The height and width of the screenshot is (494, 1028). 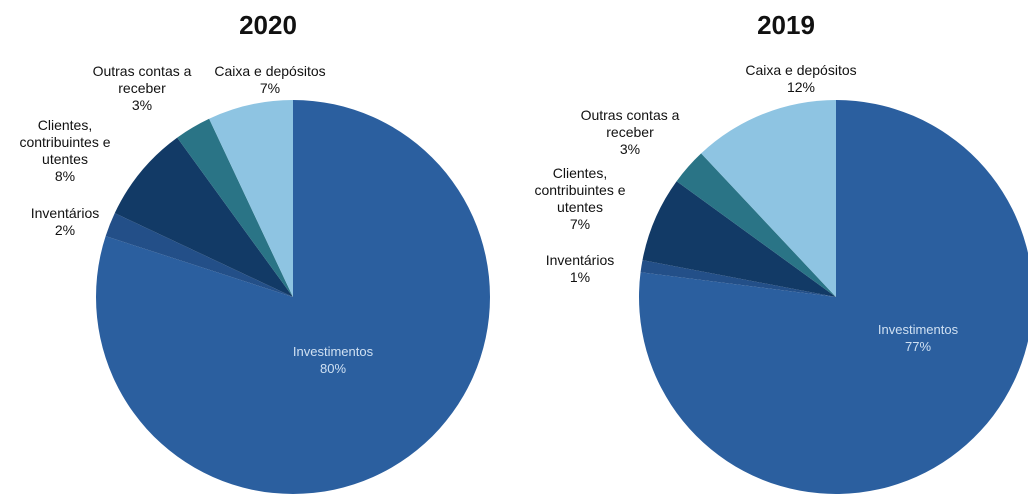 I want to click on slice-label: Investimentos 77%, so click(x=918, y=338).